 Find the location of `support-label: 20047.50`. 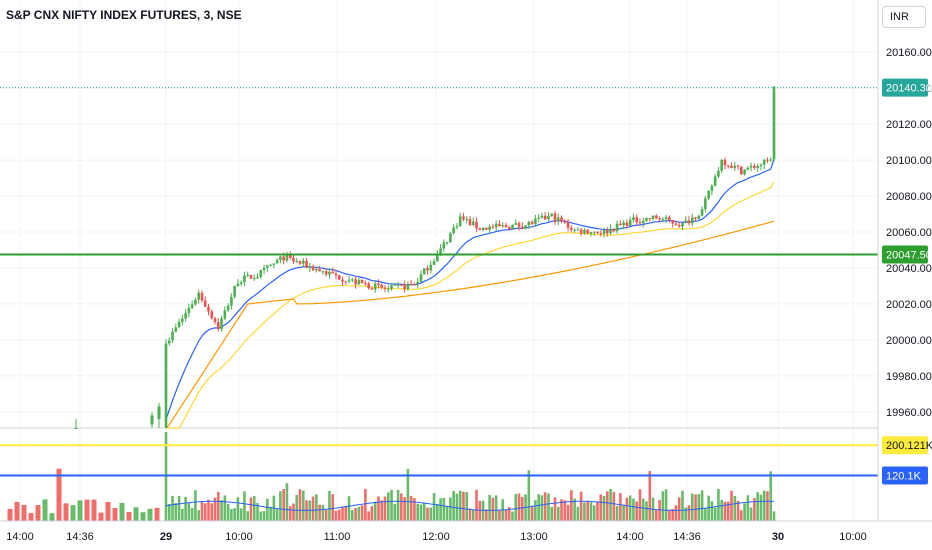

support-label: 20047.50 is located at coordinates (909, 255).